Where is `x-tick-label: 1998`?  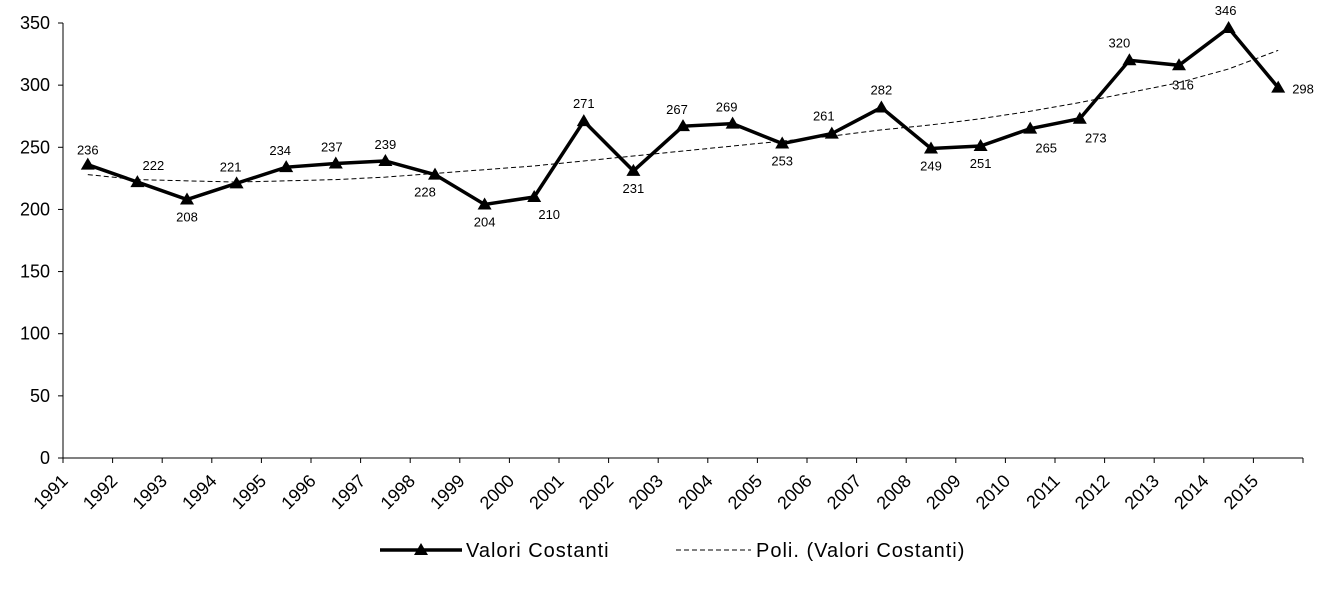
x-tick-label: 1998 is located at coordinates (398, 492).